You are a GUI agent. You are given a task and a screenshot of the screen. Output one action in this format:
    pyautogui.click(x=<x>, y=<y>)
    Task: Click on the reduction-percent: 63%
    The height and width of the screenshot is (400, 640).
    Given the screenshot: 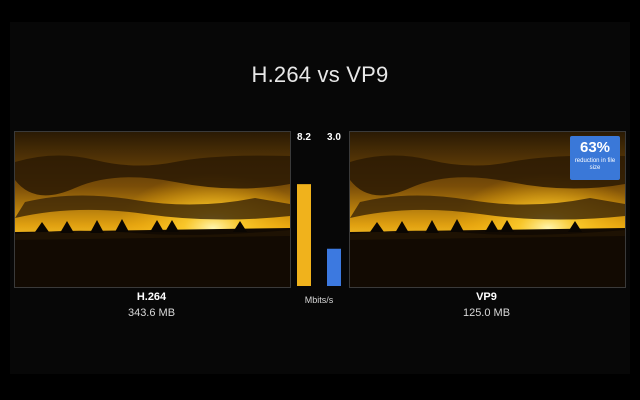 What is the action you would take?
    pyautogui.click(x=595, y=147)
    